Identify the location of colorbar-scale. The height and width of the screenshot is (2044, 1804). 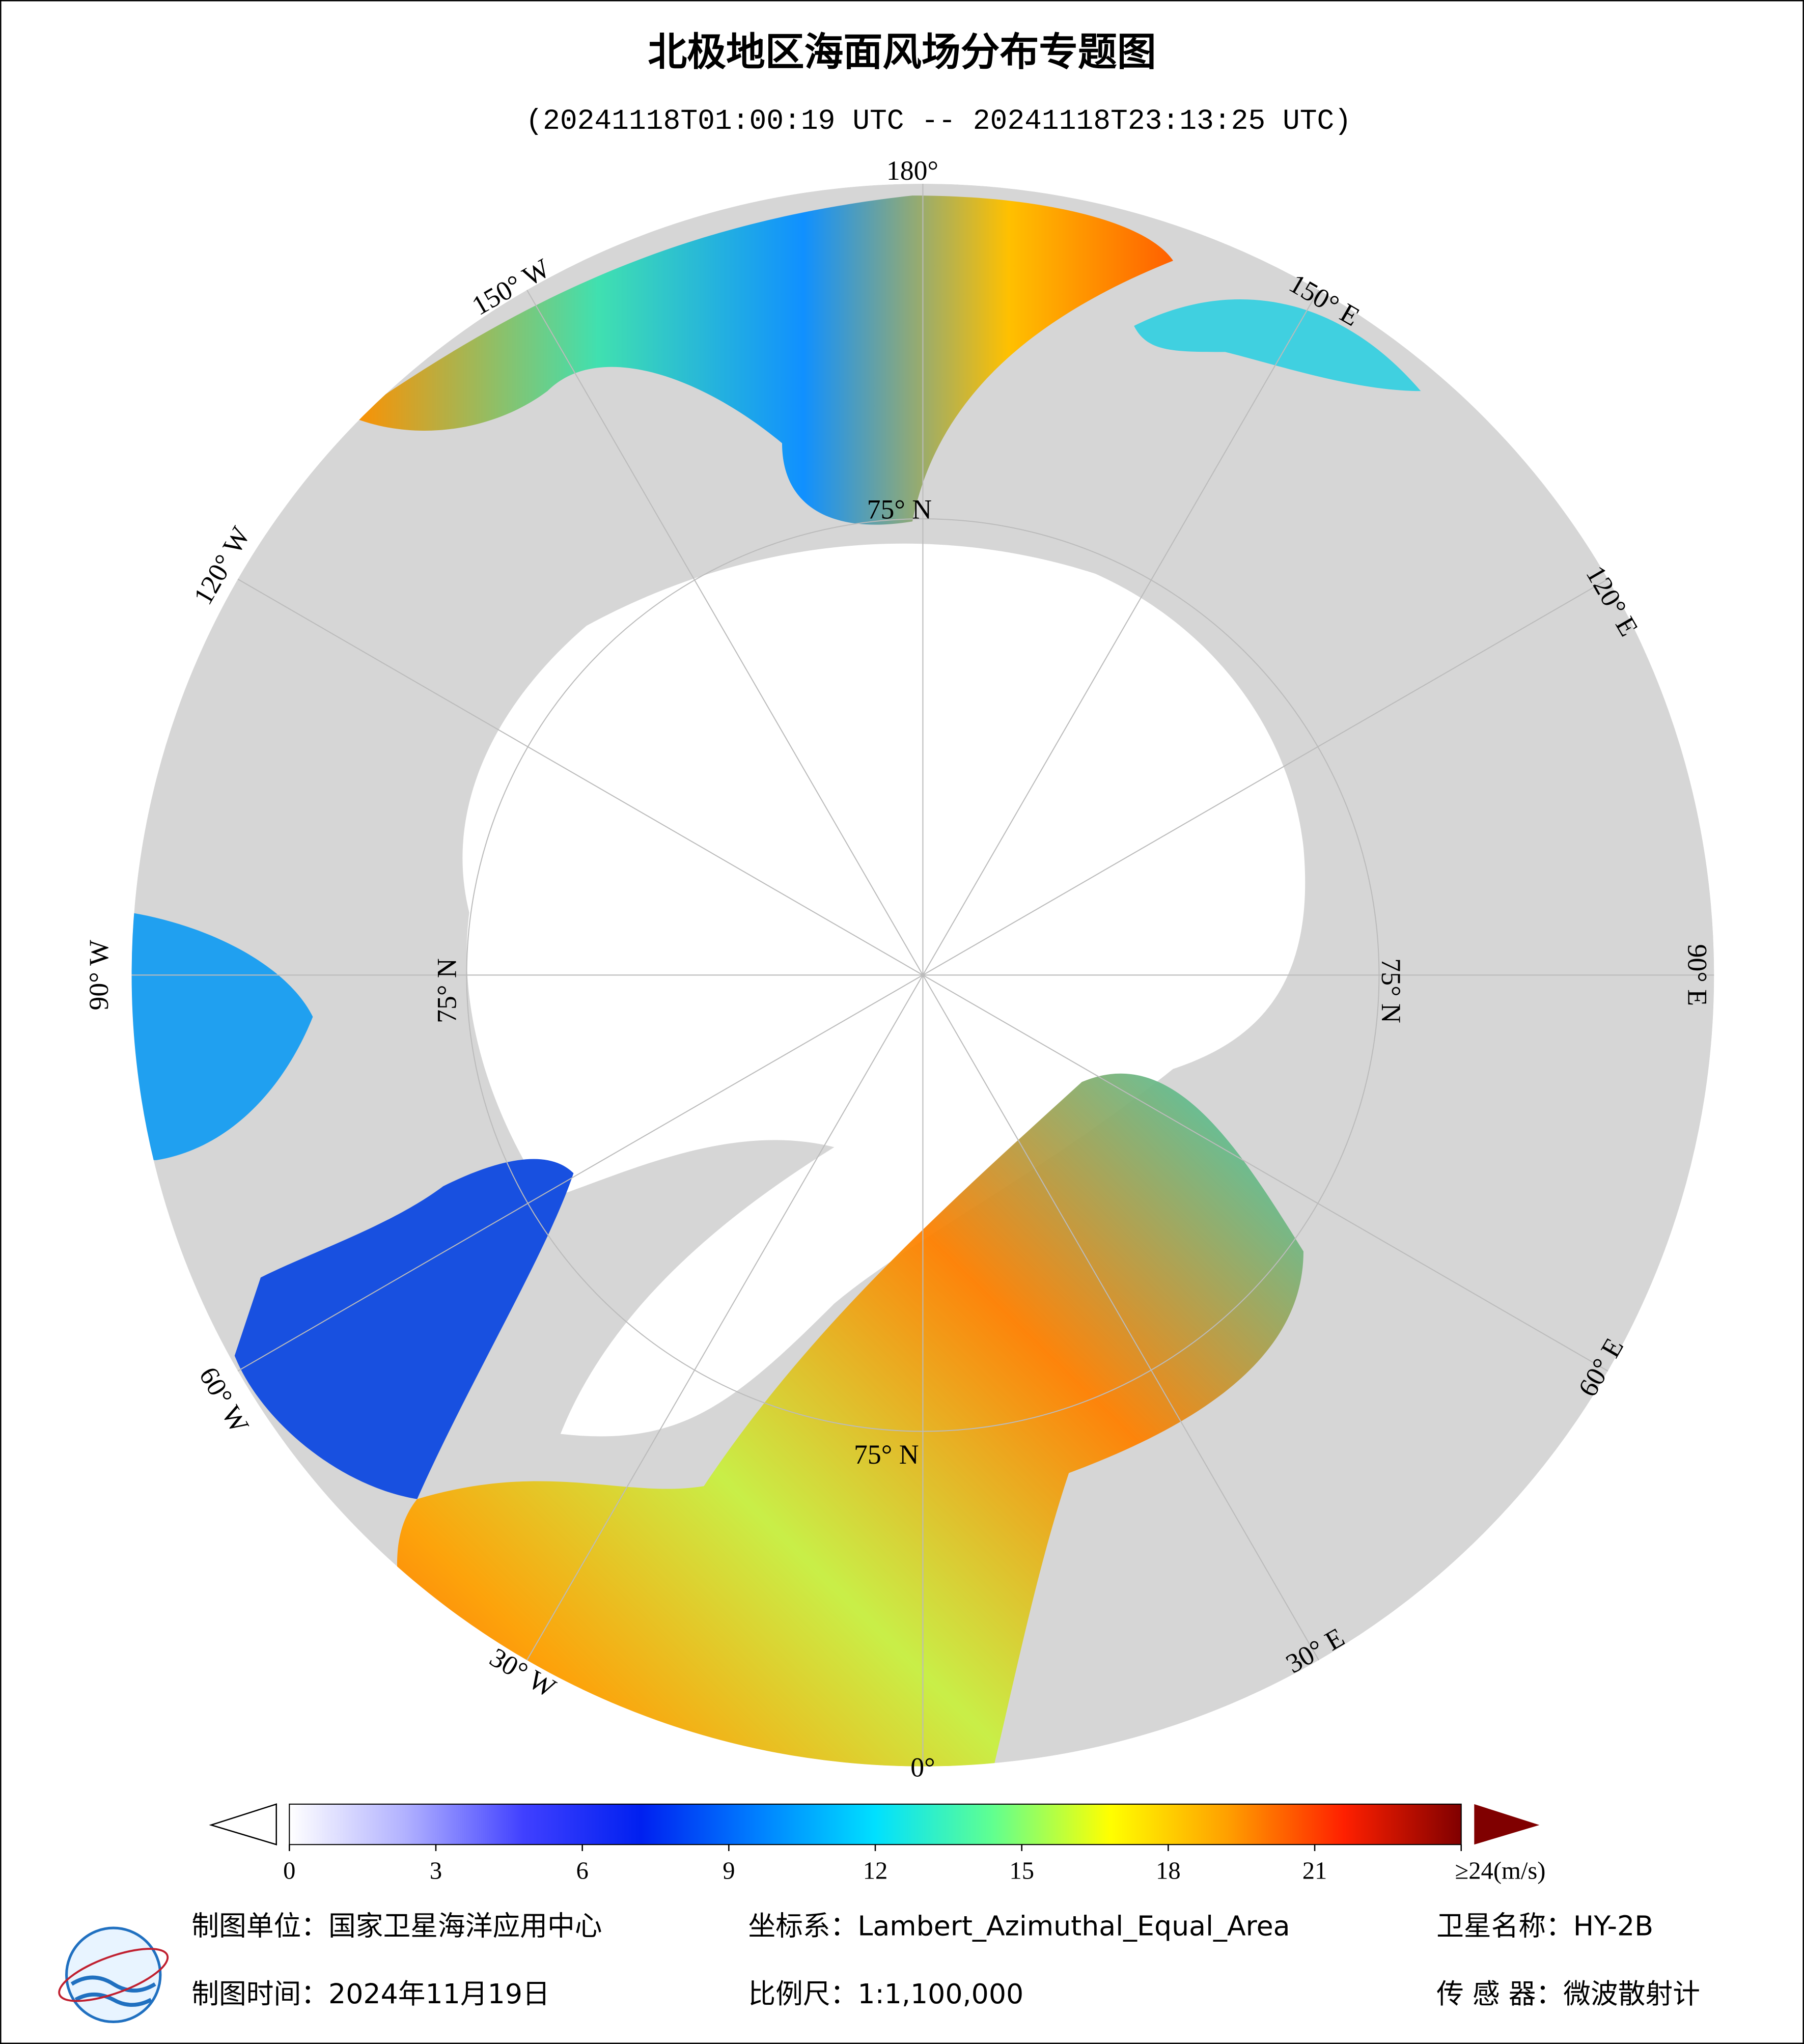
(875, 1824).